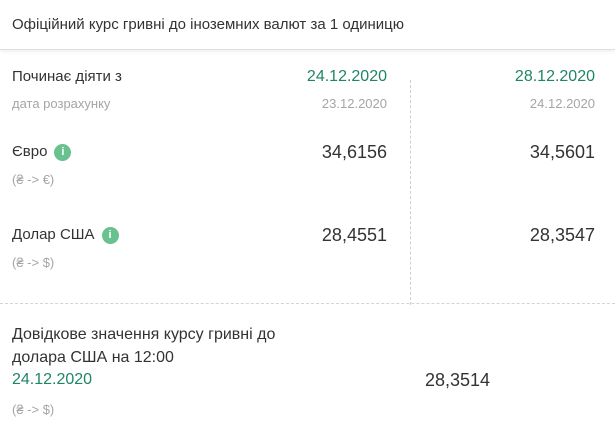 The width and height of the screenshot is (615, 440). Describe the element at coordinates (511, 247) in the screenshot. I see `usd-col2-cell: 28,3547` at that location.